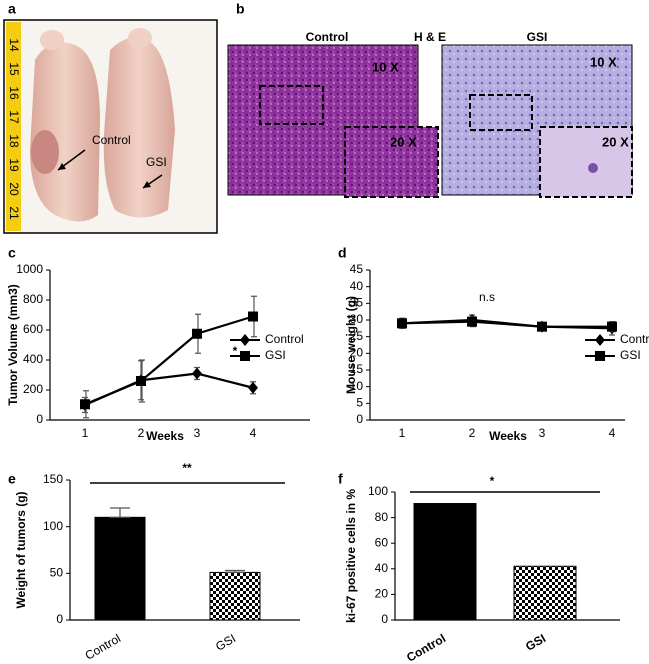 This screenshot has height=664, width=649. I want to click on y-tick-label: 80, so click(382, 517).